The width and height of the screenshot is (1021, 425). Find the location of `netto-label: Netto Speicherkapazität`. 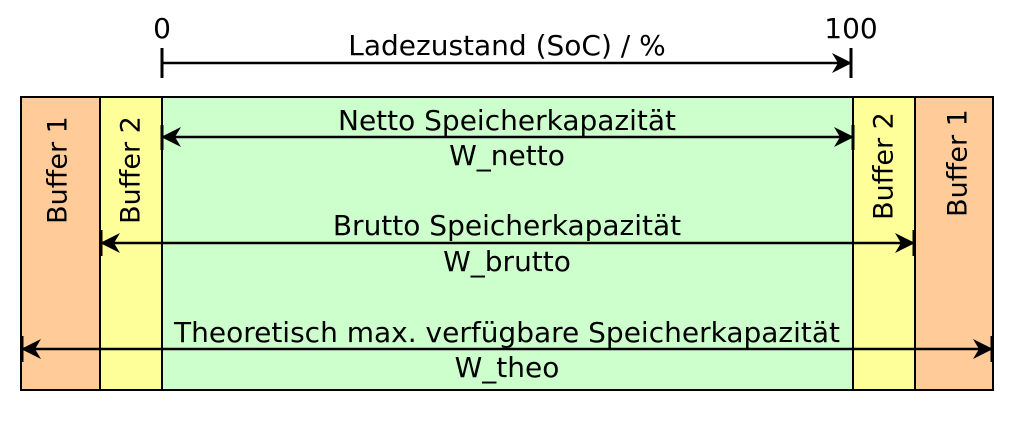

netto-label: Netto Speicherkapazität is located at coordinates (507, 120).